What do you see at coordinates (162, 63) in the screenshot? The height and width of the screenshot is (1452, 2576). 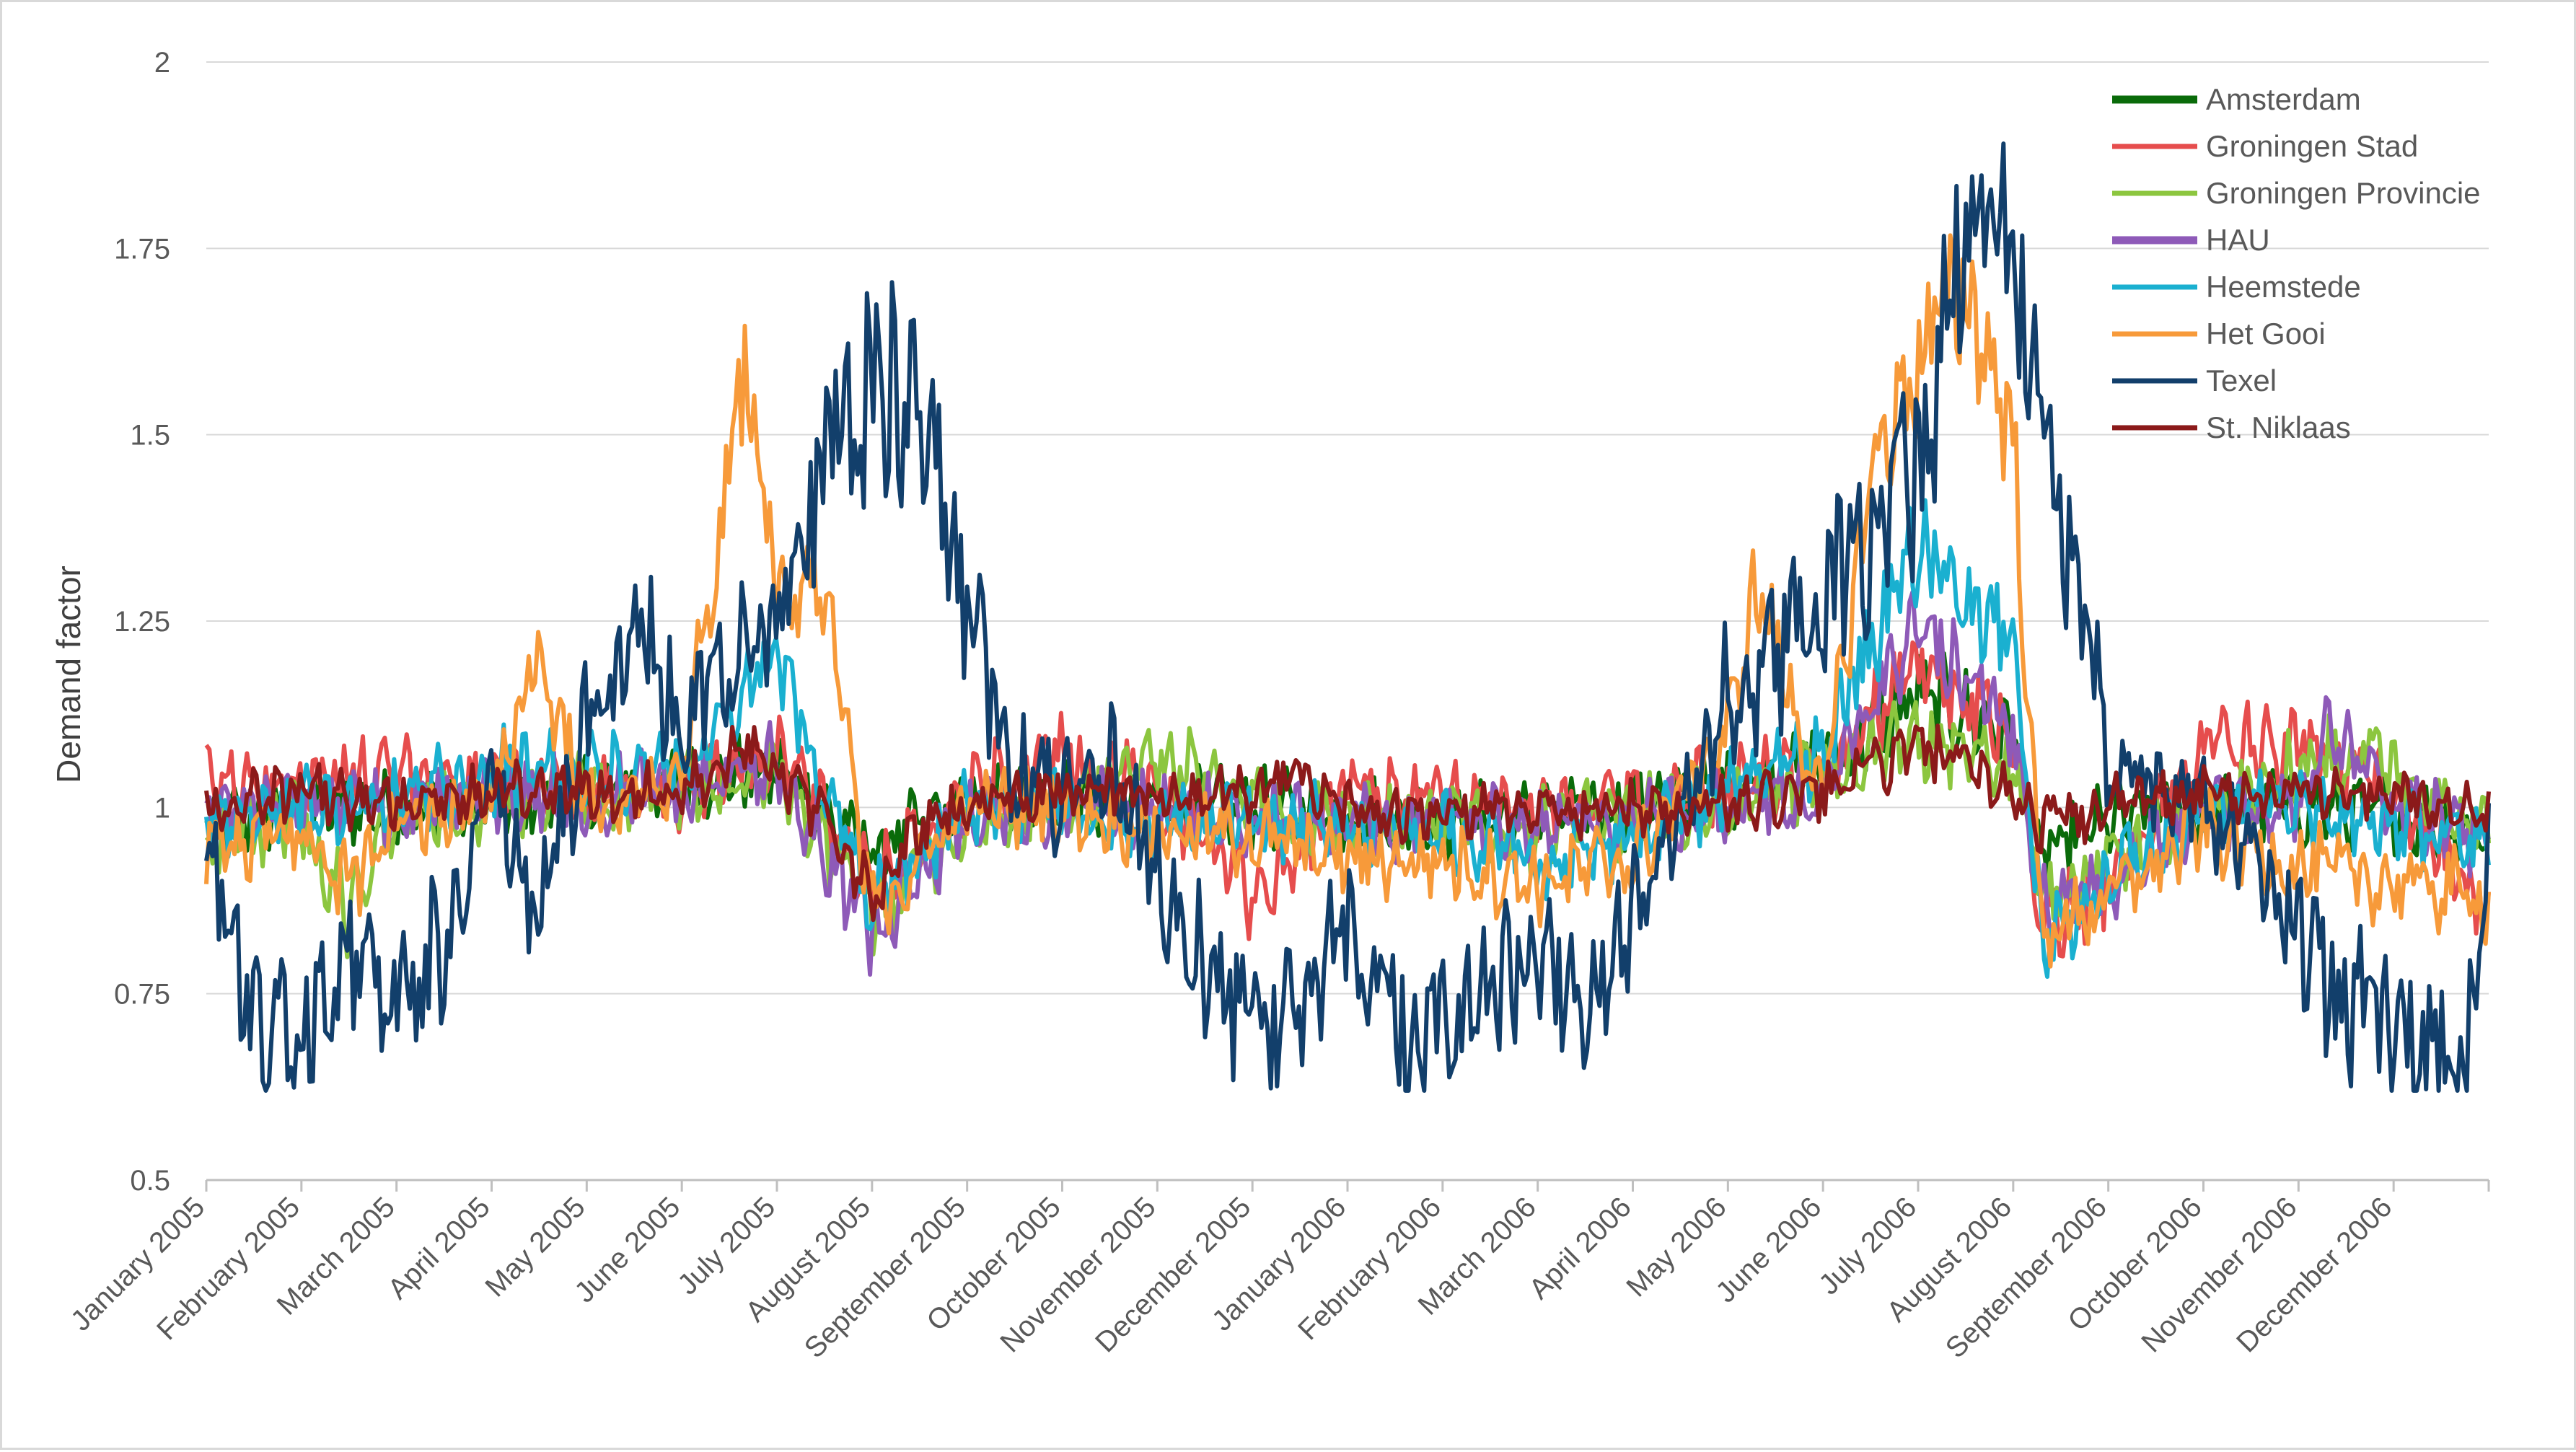 I see `y-tick-label: 2` at bounding box center [162, 63].